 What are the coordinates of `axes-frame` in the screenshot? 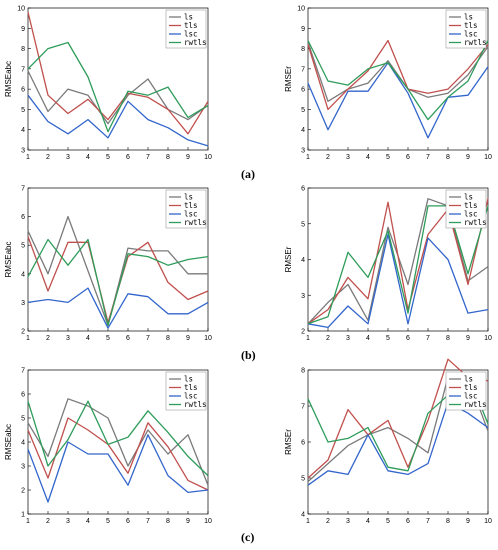 It's located at (118, 79).